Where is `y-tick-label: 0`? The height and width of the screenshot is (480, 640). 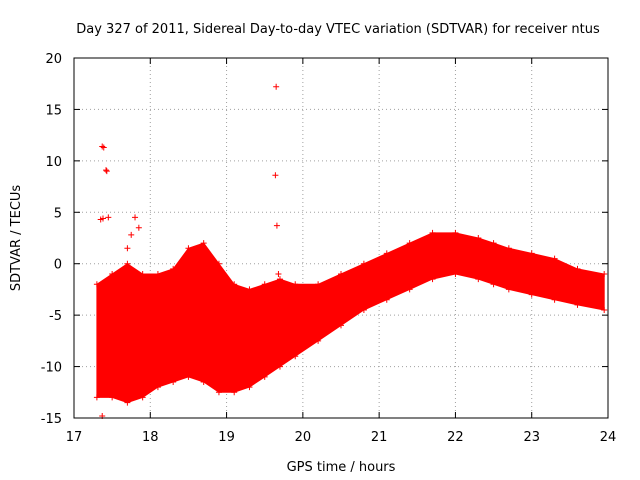 y-tick-label: 0 is located at coordinates (58, 265).